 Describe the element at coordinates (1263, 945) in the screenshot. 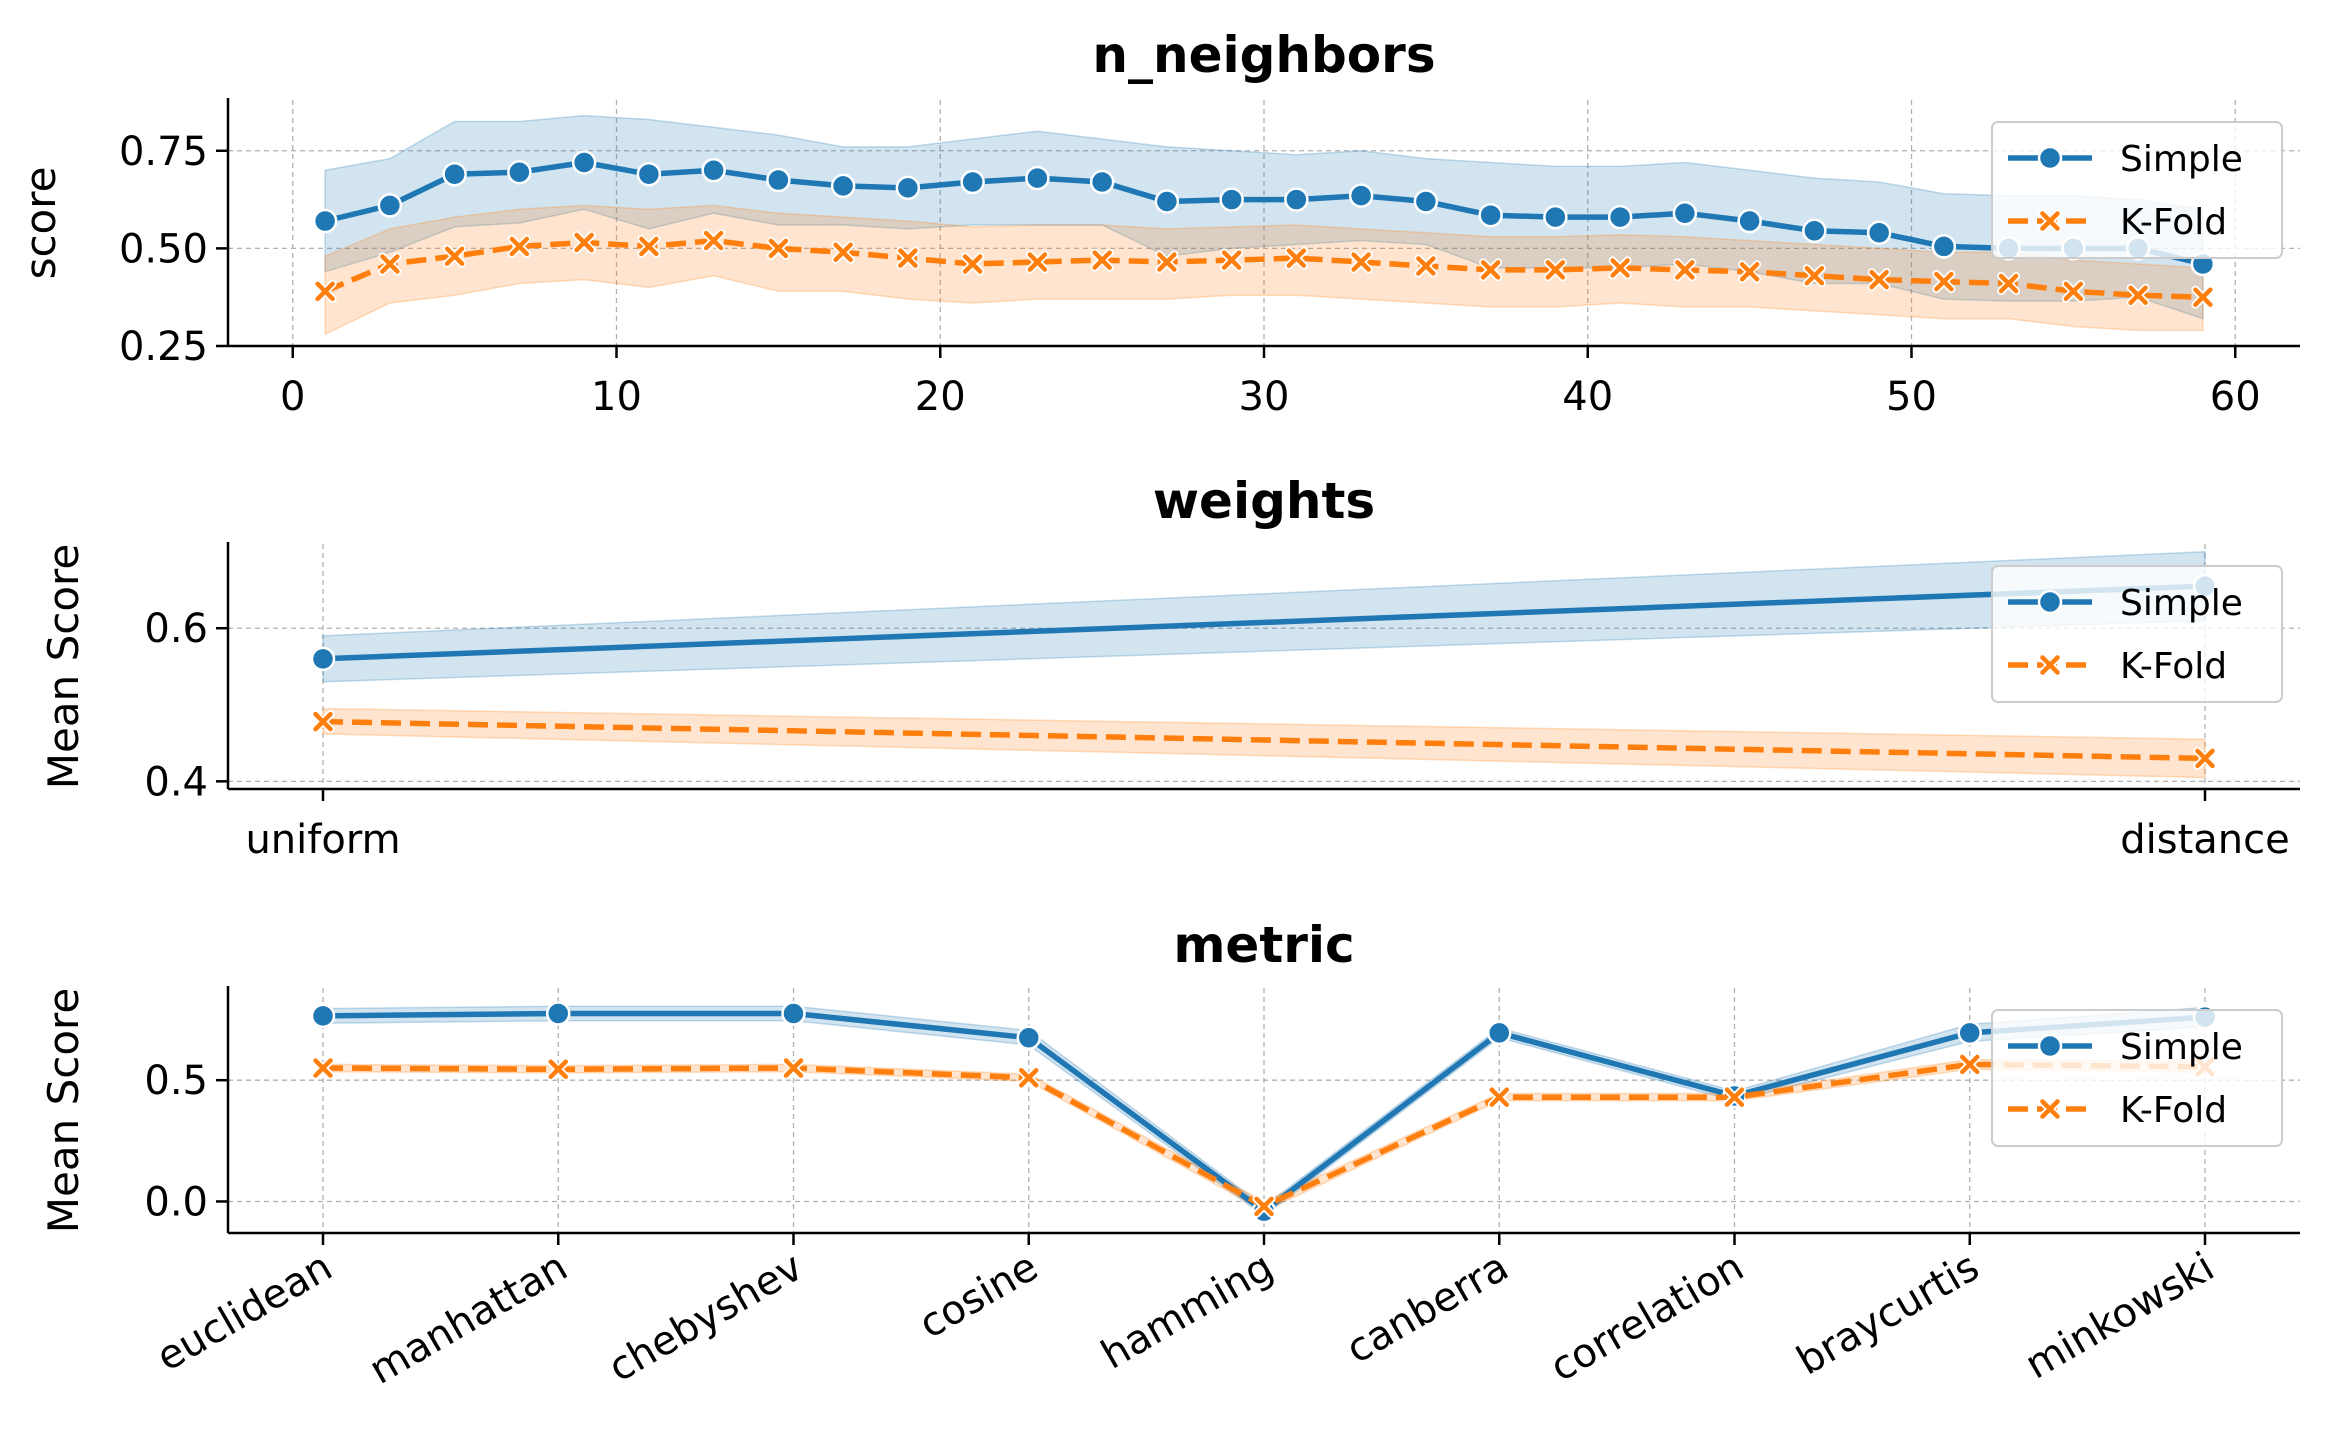

I see `chart-title: metric` at that location.